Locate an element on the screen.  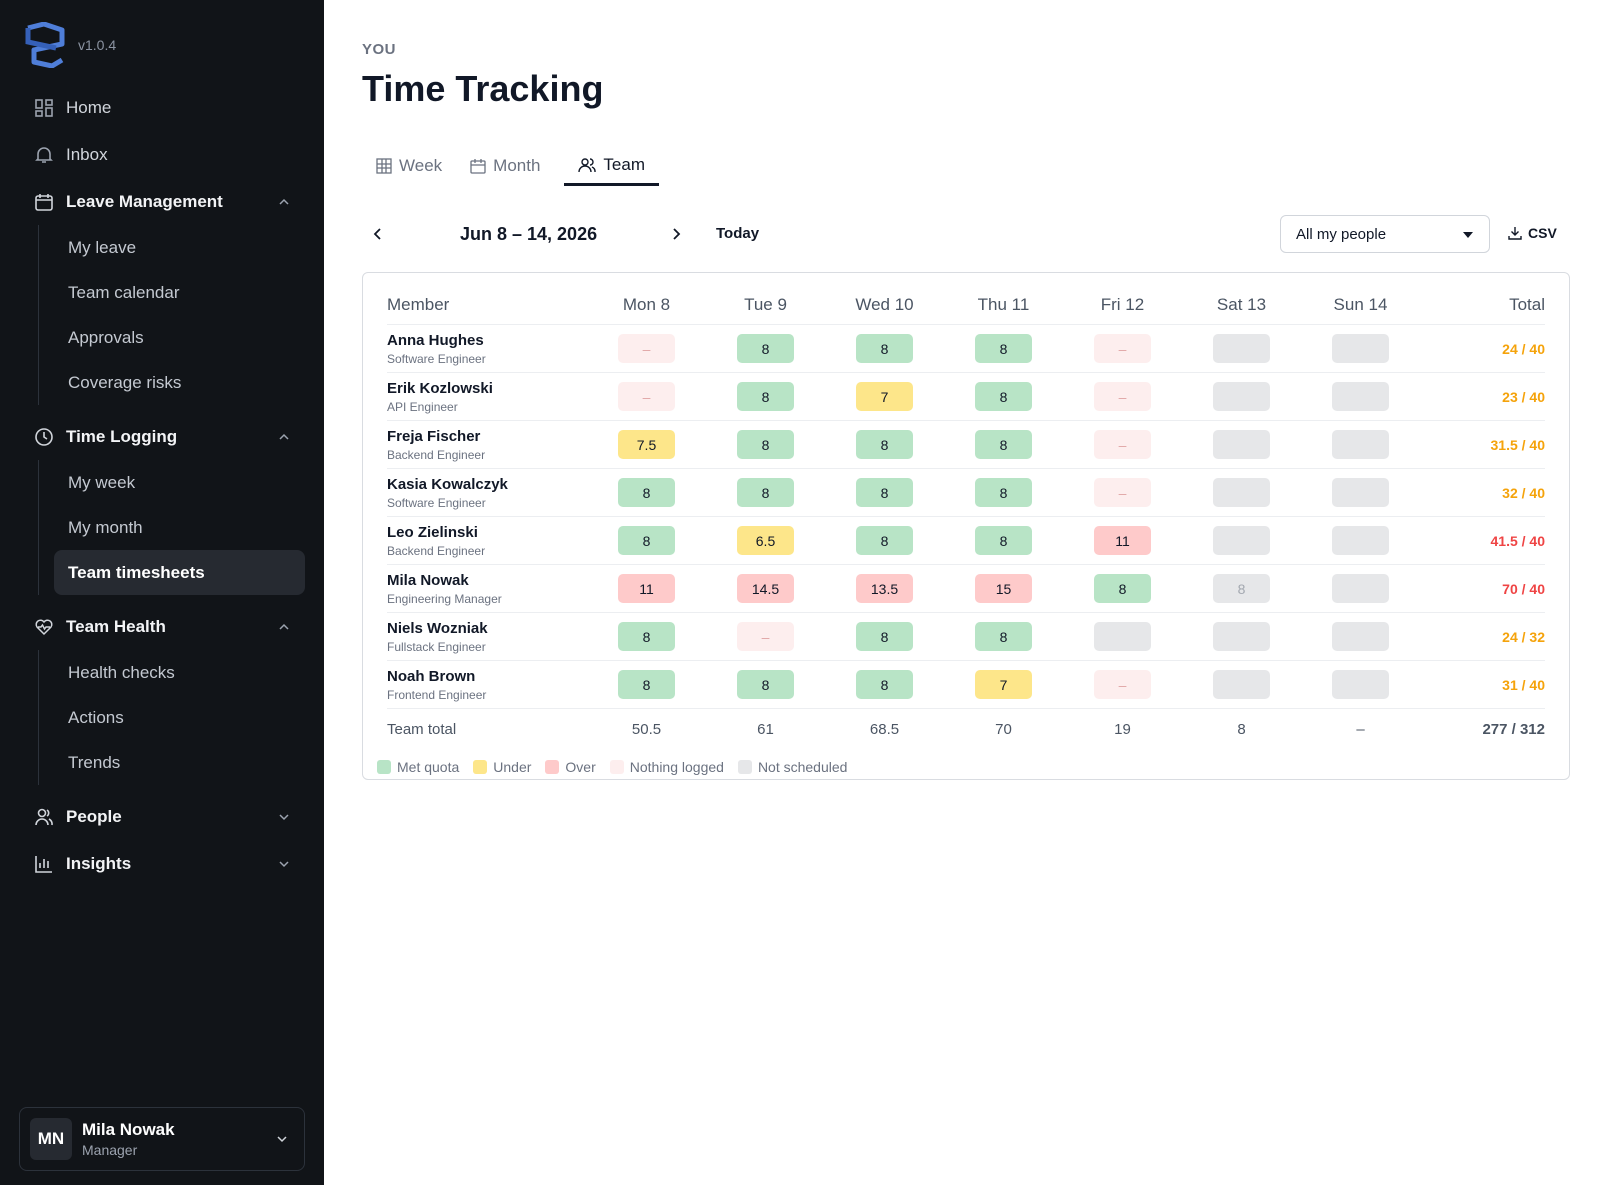
member-role: API Engineer is located at coordinates (422, 406).